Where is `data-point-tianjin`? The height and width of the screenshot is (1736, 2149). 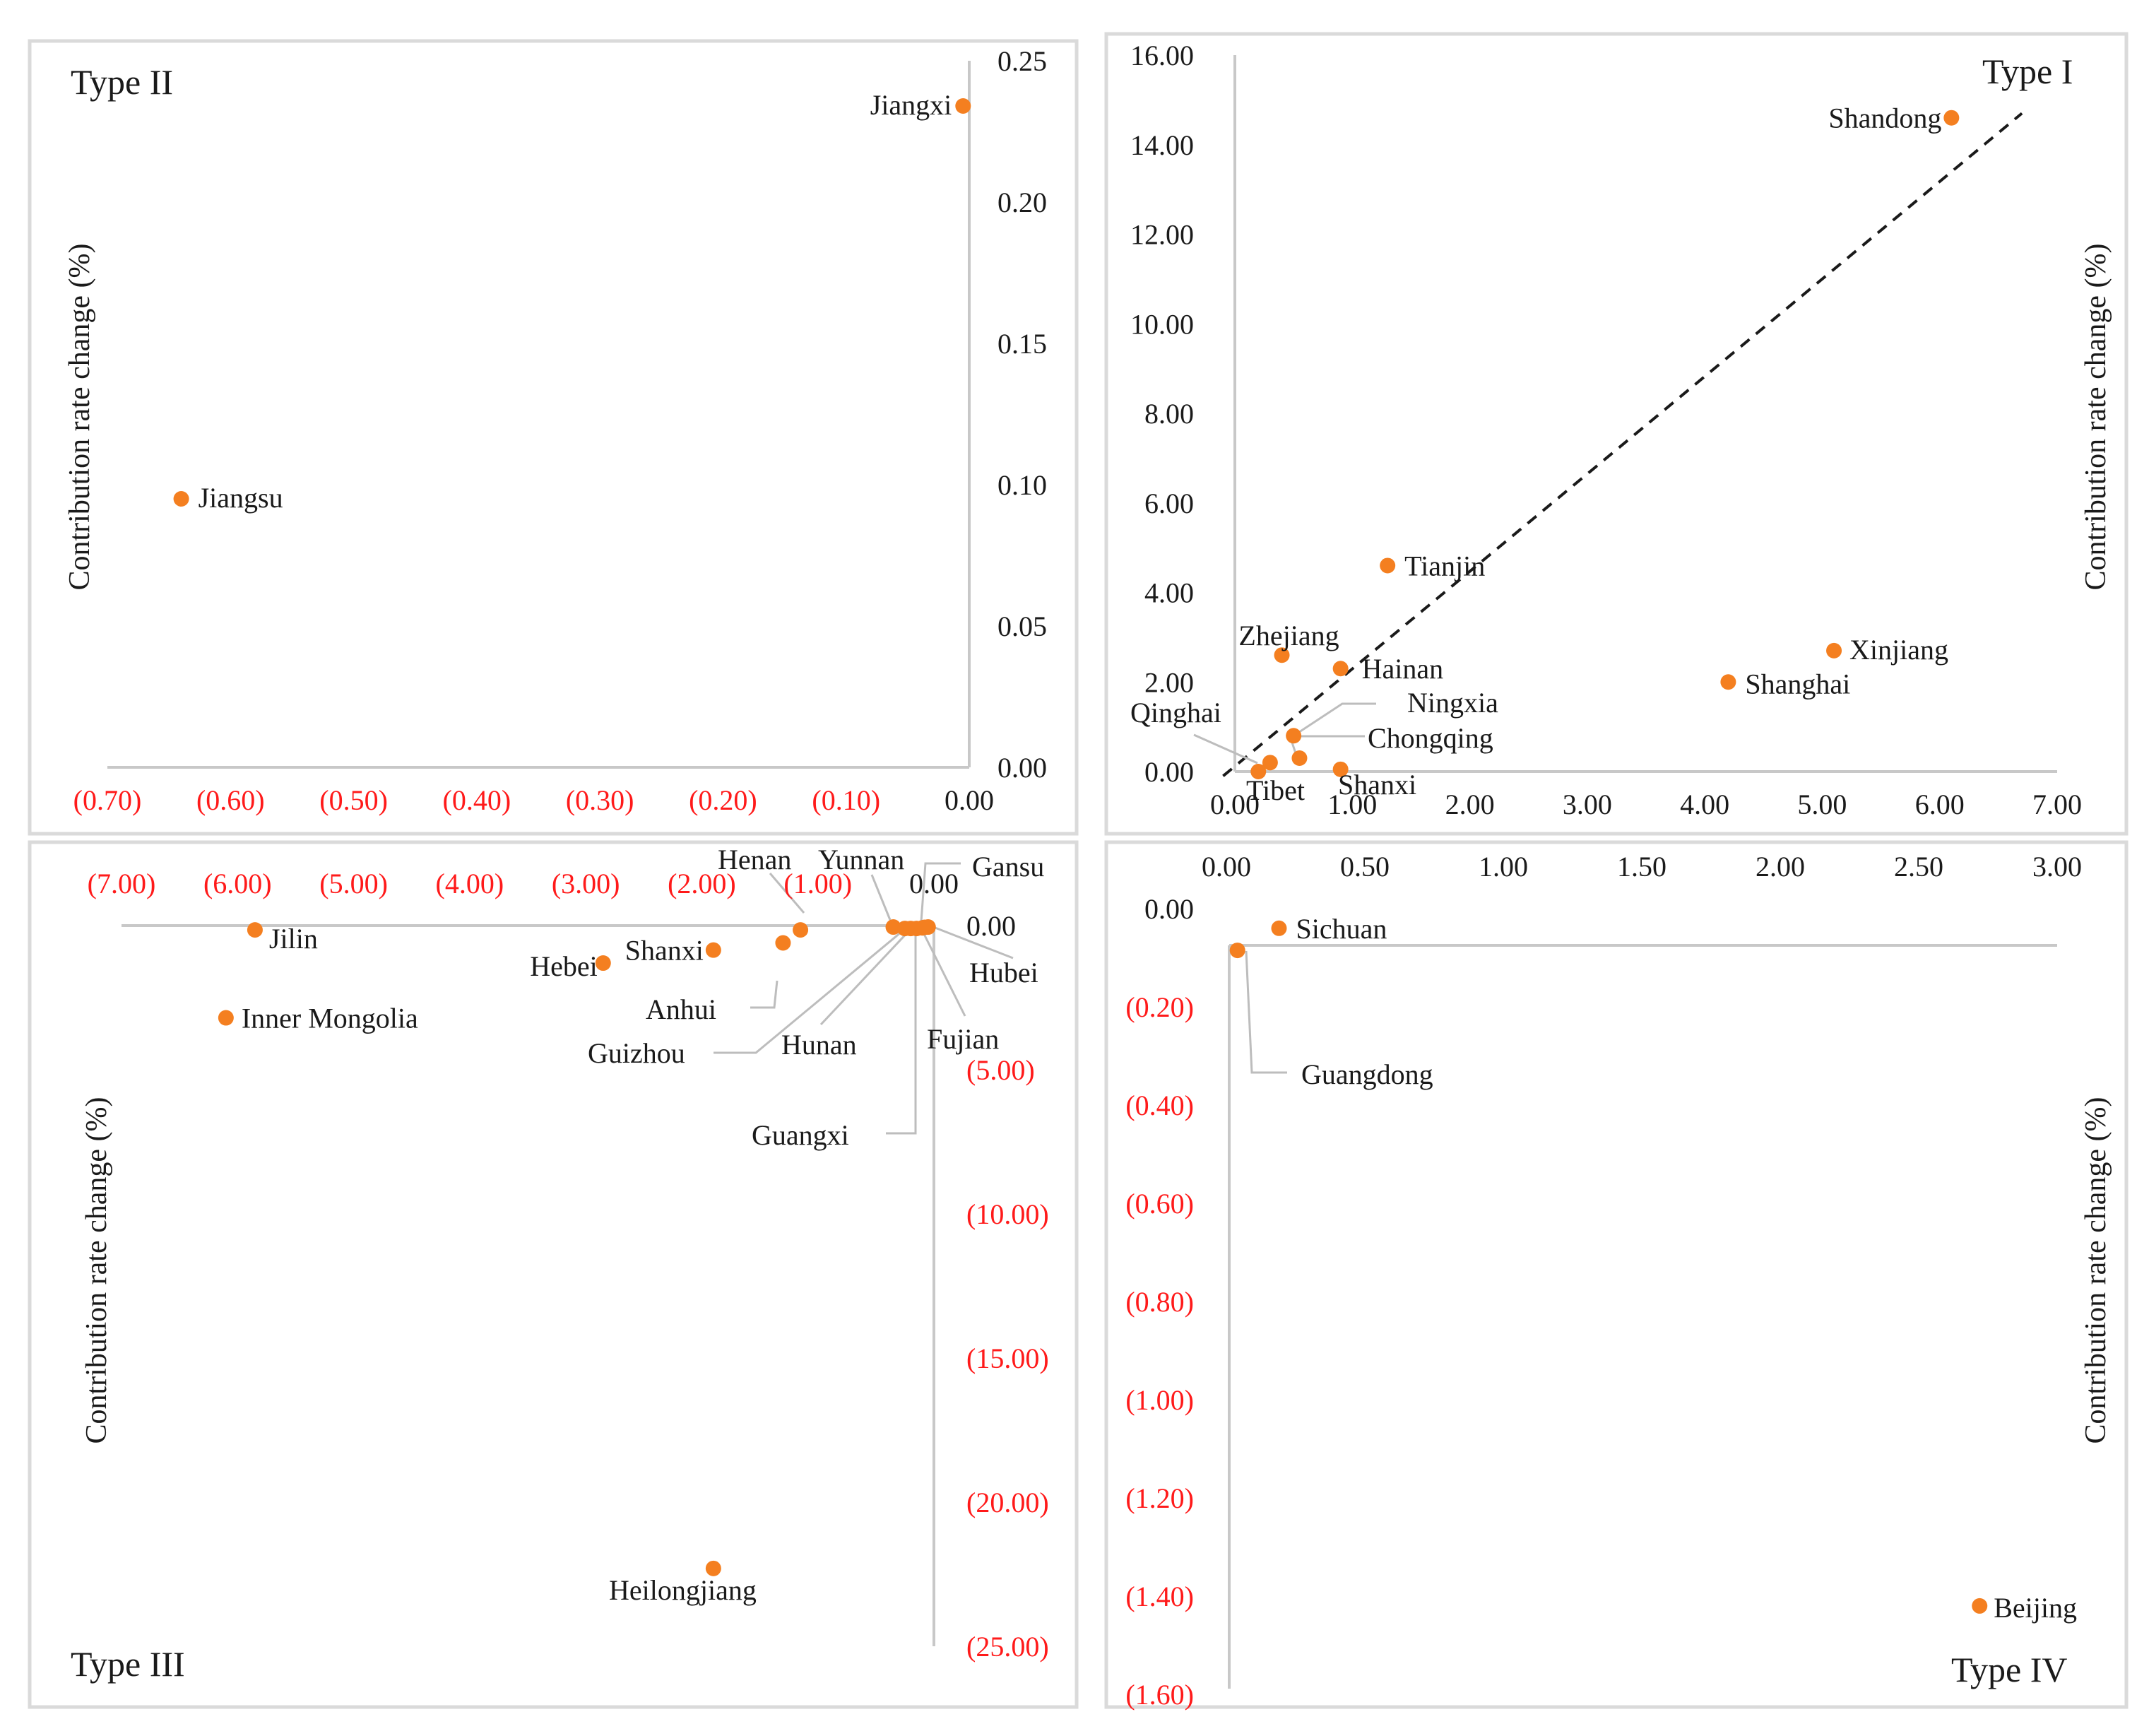 data-point-tianjin is located at coordinates (1388, 565).